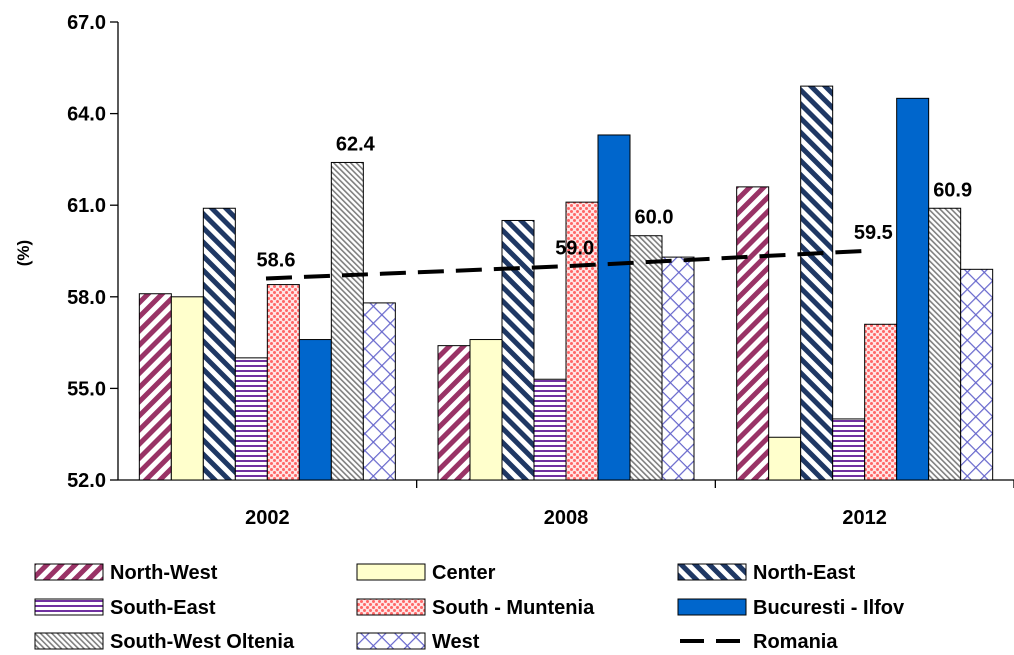  I want to click on legend-label: South-West Oltenia, so click(202, 642).